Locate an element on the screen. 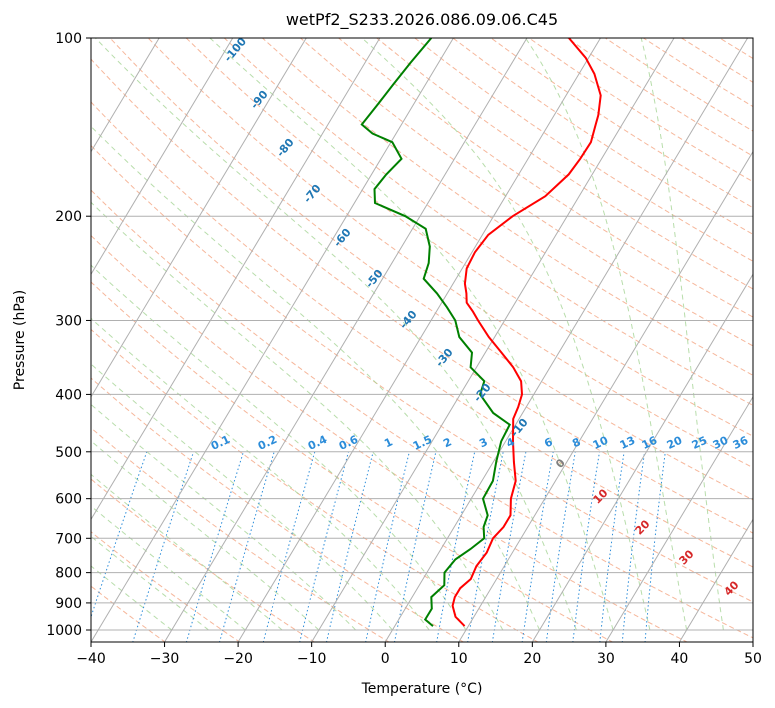  x-tick-label: 30 is located at coordinates (606, 659).